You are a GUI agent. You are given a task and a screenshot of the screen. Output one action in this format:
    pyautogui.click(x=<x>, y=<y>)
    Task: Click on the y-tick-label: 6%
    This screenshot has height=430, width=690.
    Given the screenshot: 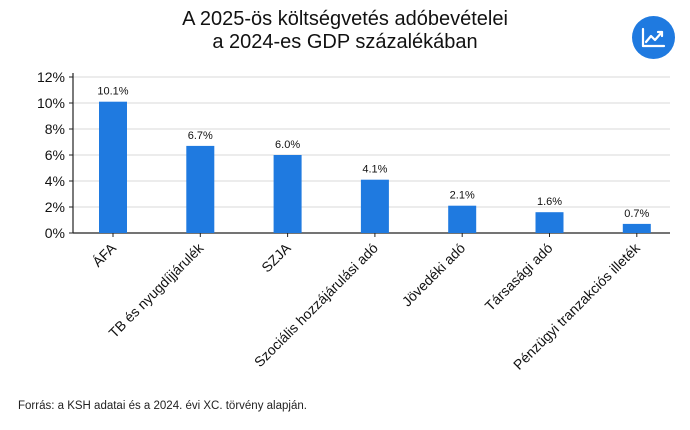 What is the action you would take?
    pyautogui.click(x=55, y=155)
    